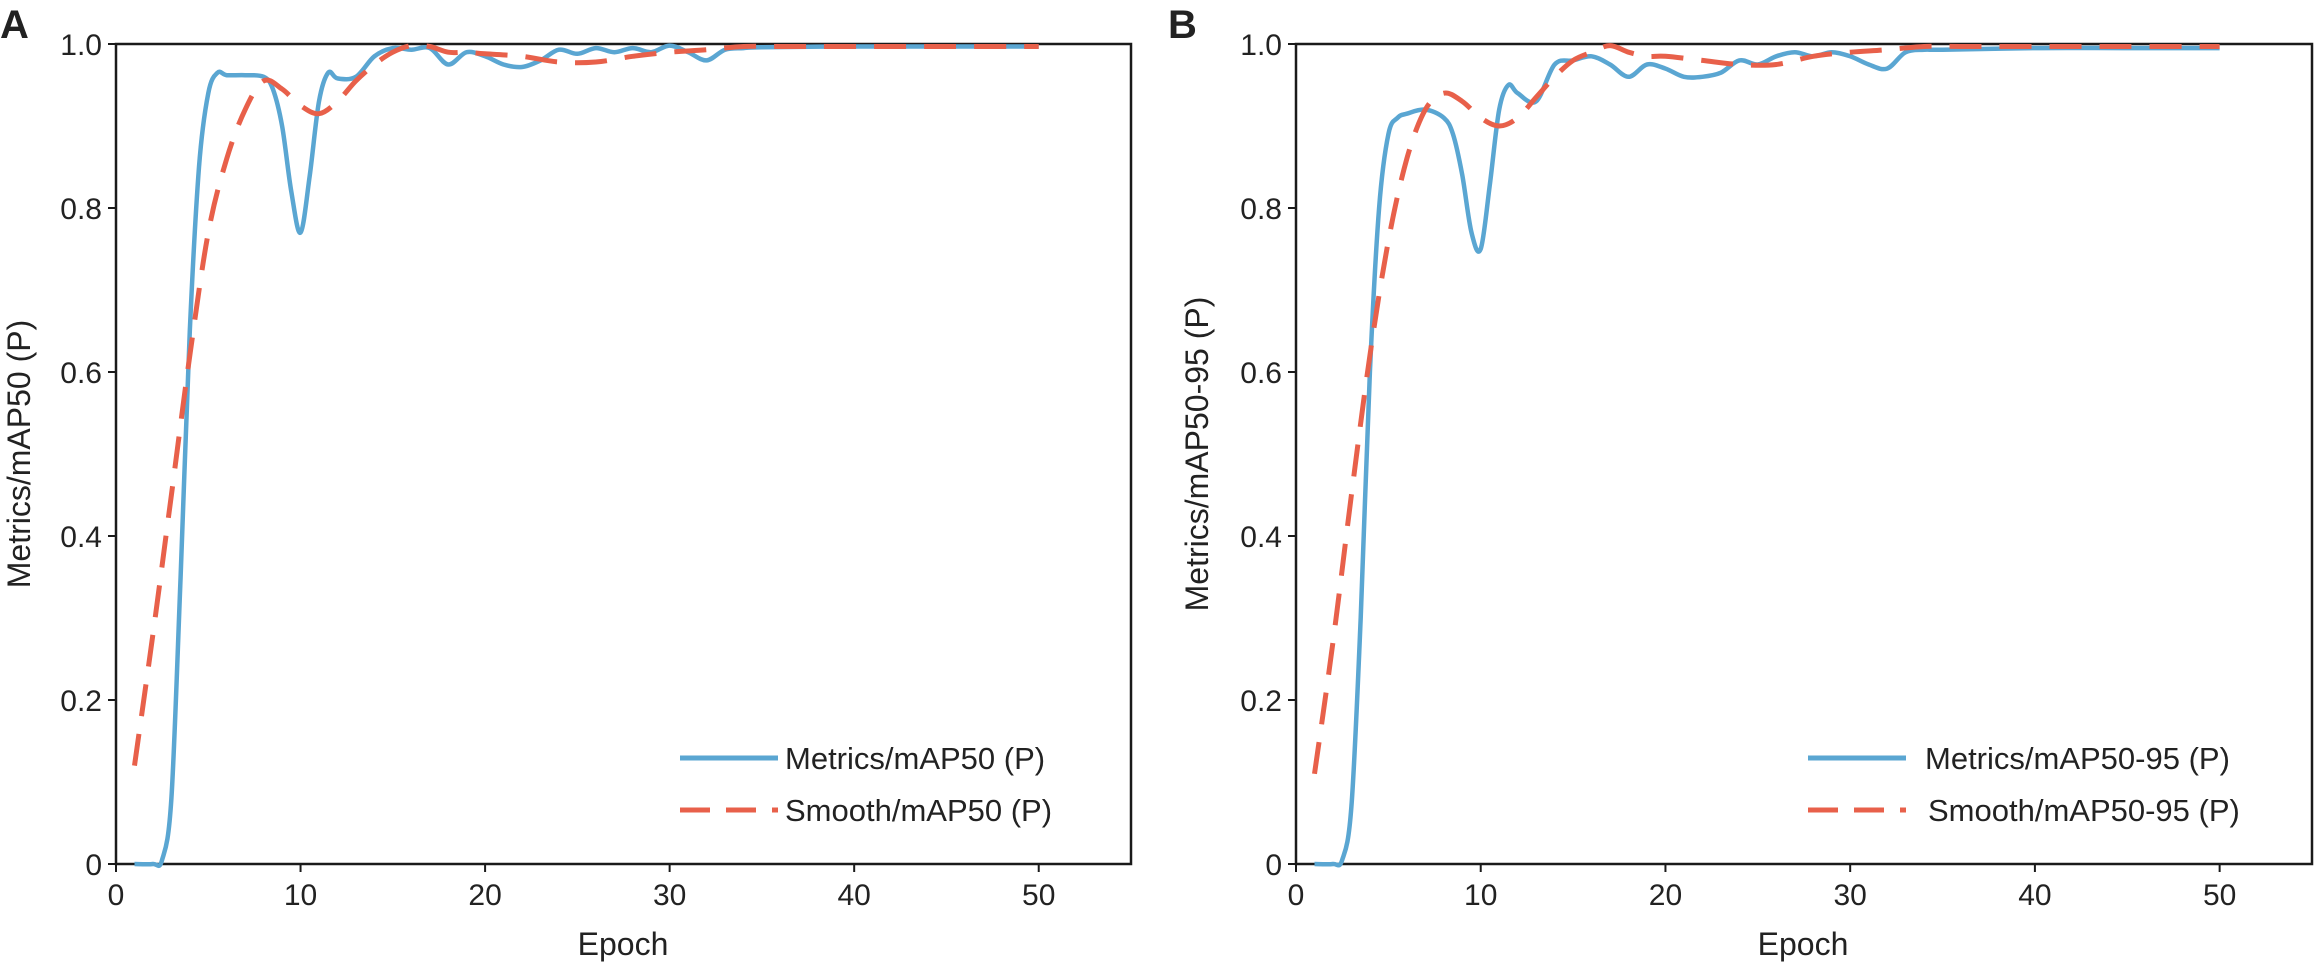  I want to click on legend-a: Metrics/mAP50 (P) Smooth/mAP50 (P), so click(866, 784).